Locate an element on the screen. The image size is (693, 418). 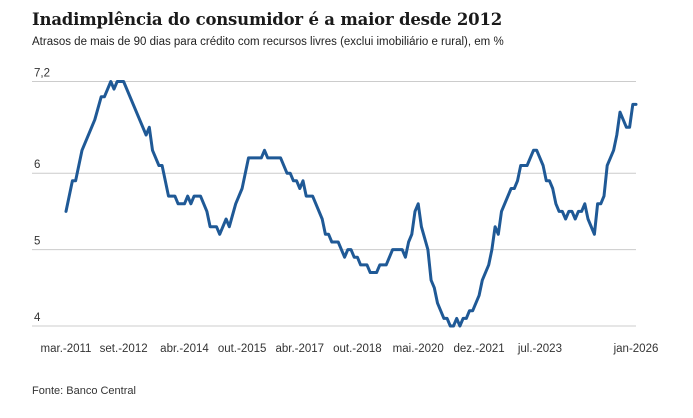
y-tick-label: 6 is located at coordinates (37, 165).